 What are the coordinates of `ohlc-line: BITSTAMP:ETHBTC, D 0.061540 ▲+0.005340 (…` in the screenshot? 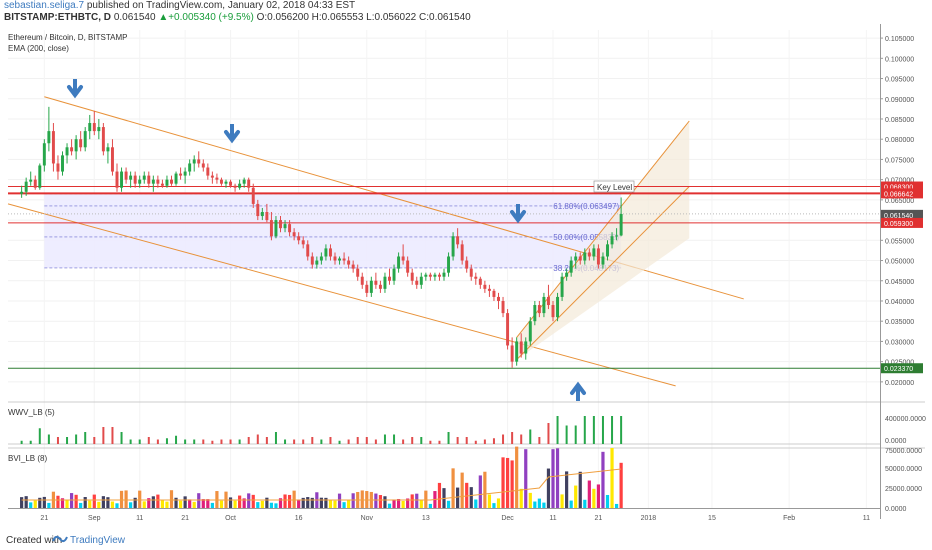 It's located at (237, 18).